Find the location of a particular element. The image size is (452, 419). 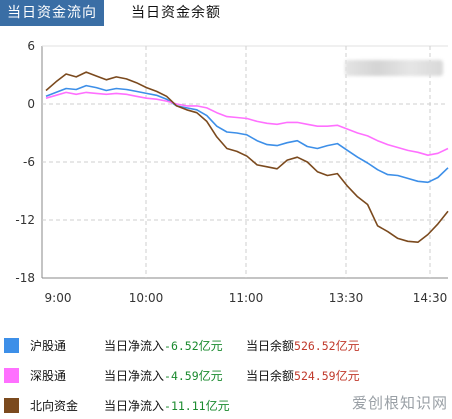

balance-value: 526.52 is located at coordinates (315, 346).